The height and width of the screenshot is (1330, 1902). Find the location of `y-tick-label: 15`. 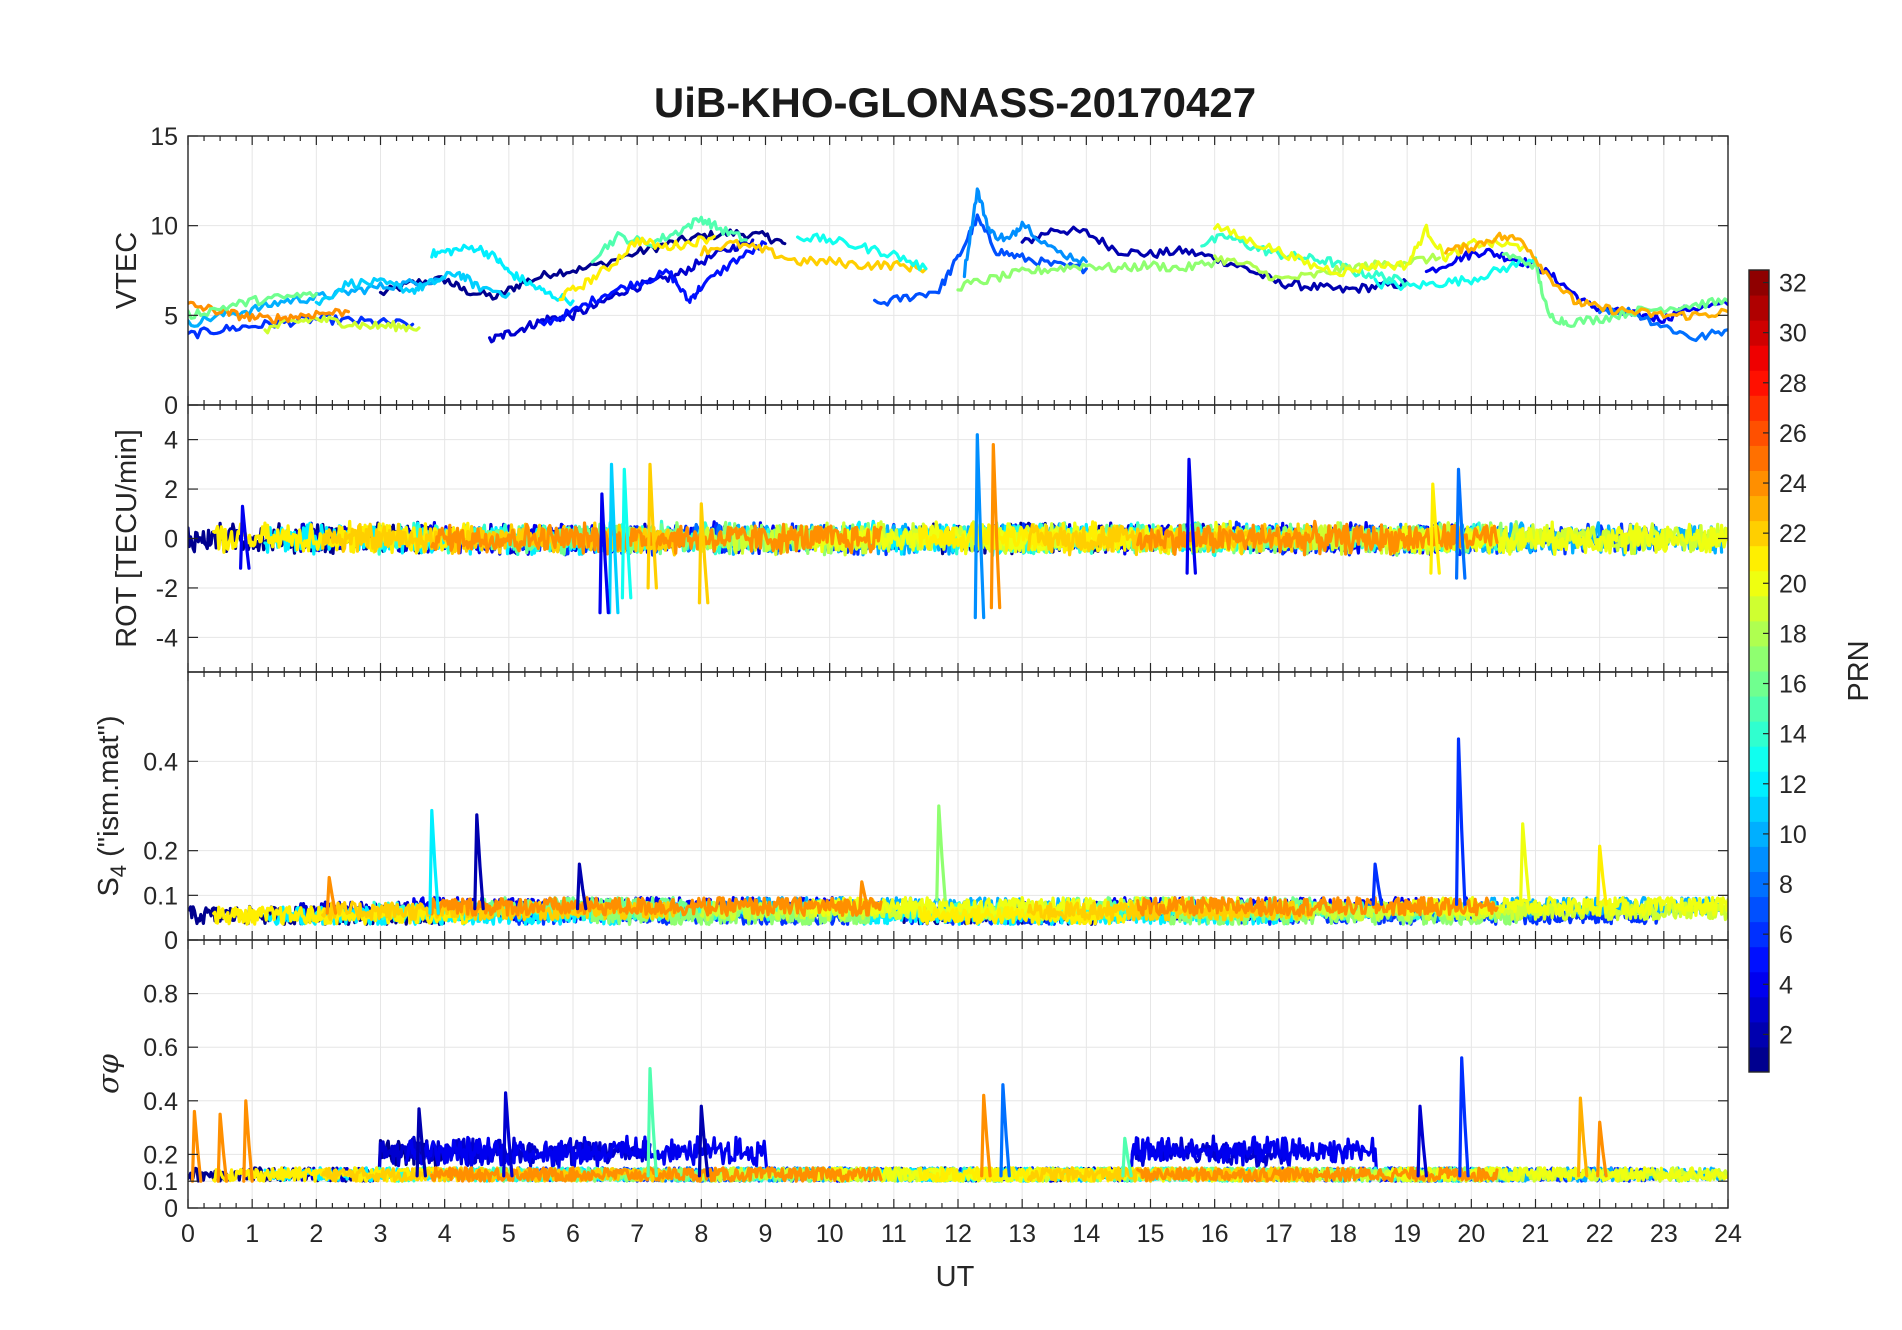

y-tick-label: 15 is located at coordinates (164, 137).